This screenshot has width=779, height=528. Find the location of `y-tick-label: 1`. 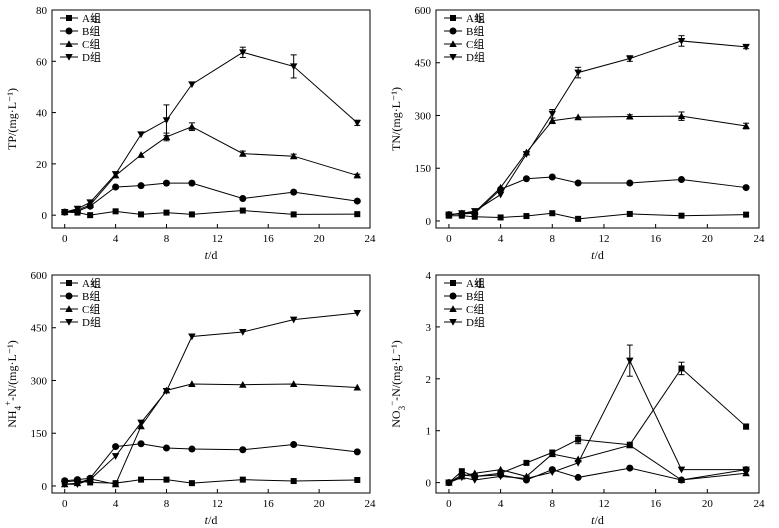

y-tick-label: 1 is located at coordinates (429, 432).